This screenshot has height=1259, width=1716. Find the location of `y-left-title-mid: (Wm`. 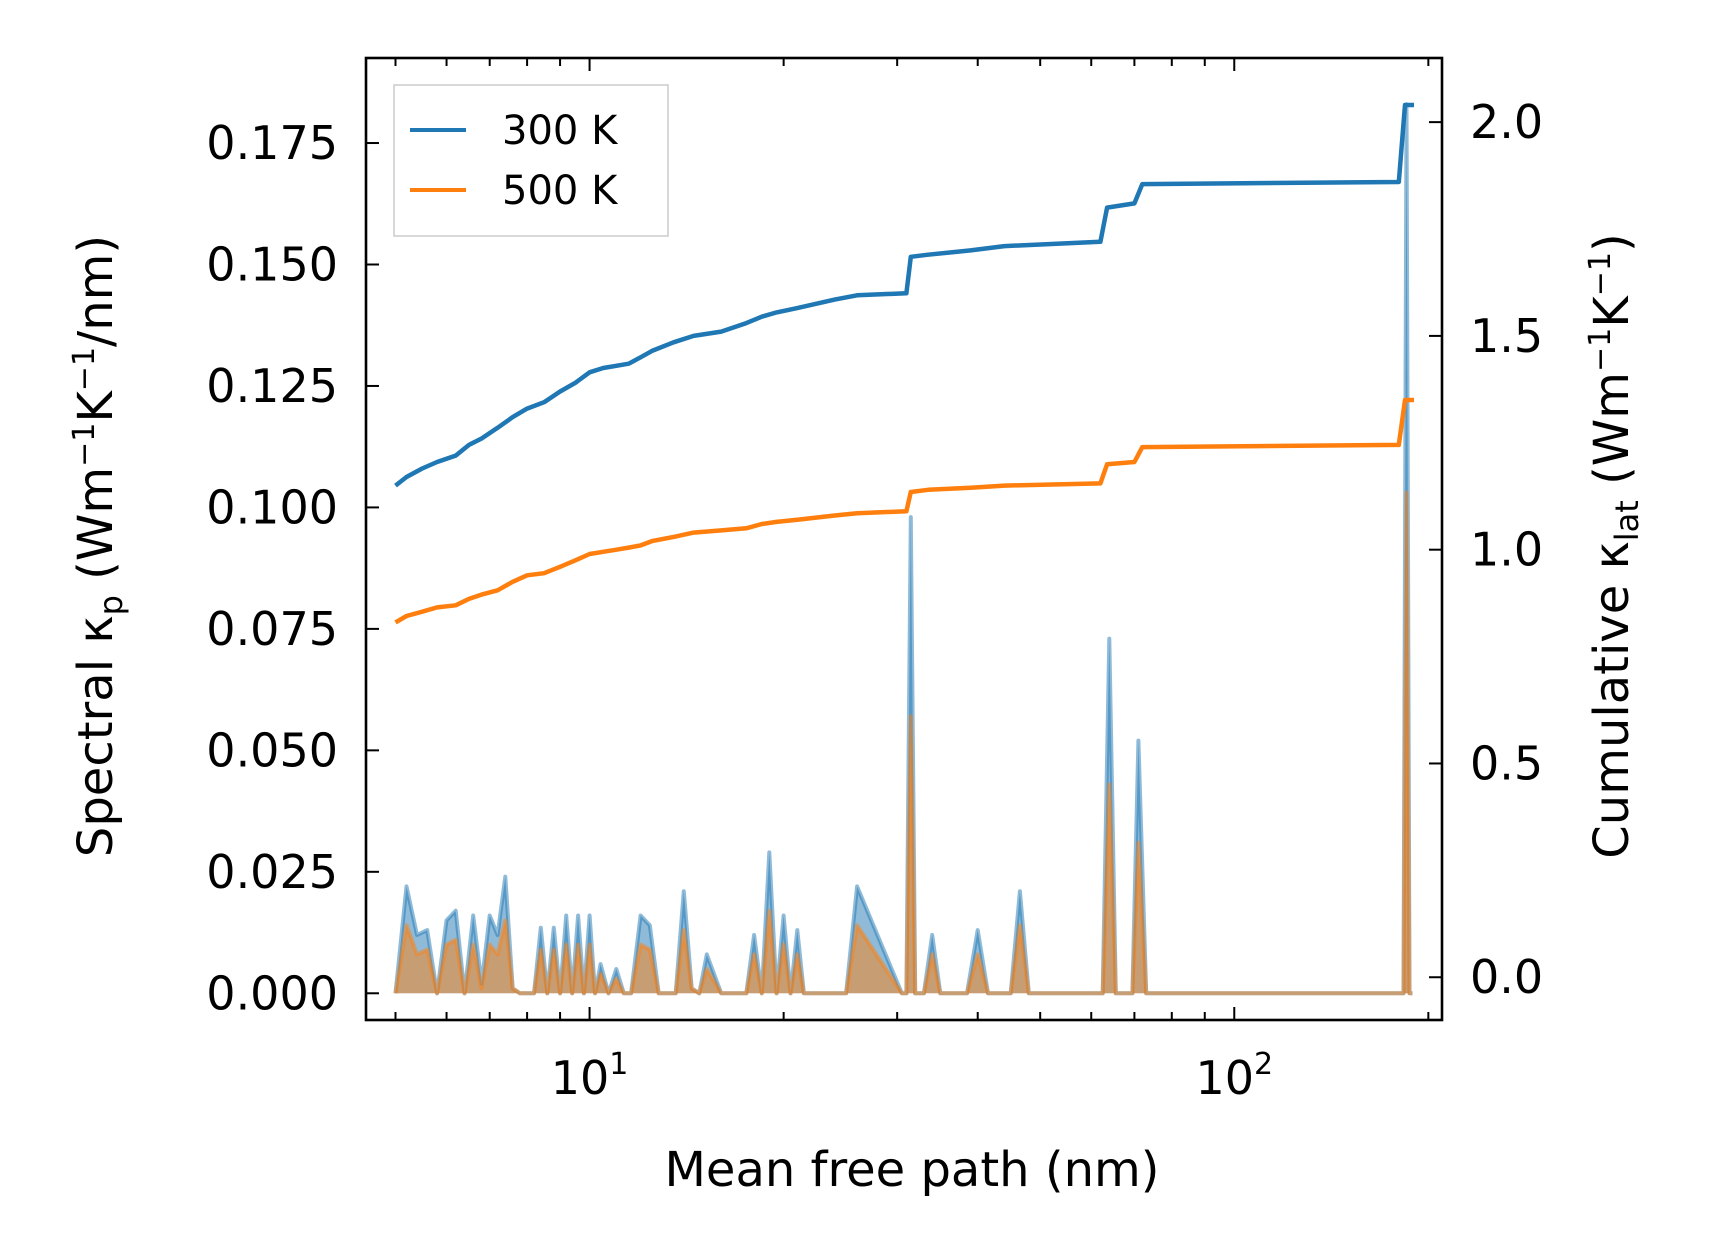

y-left-title-mid: (Wm is located at coordinates (96, 531).